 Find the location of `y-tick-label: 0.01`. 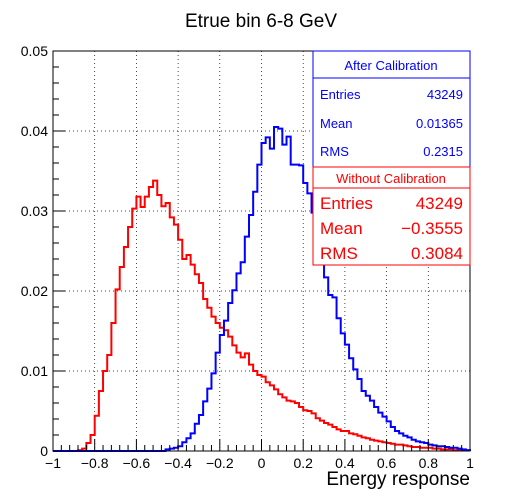

y-tick-label: 0.01 is located at coordinates (34, 371).